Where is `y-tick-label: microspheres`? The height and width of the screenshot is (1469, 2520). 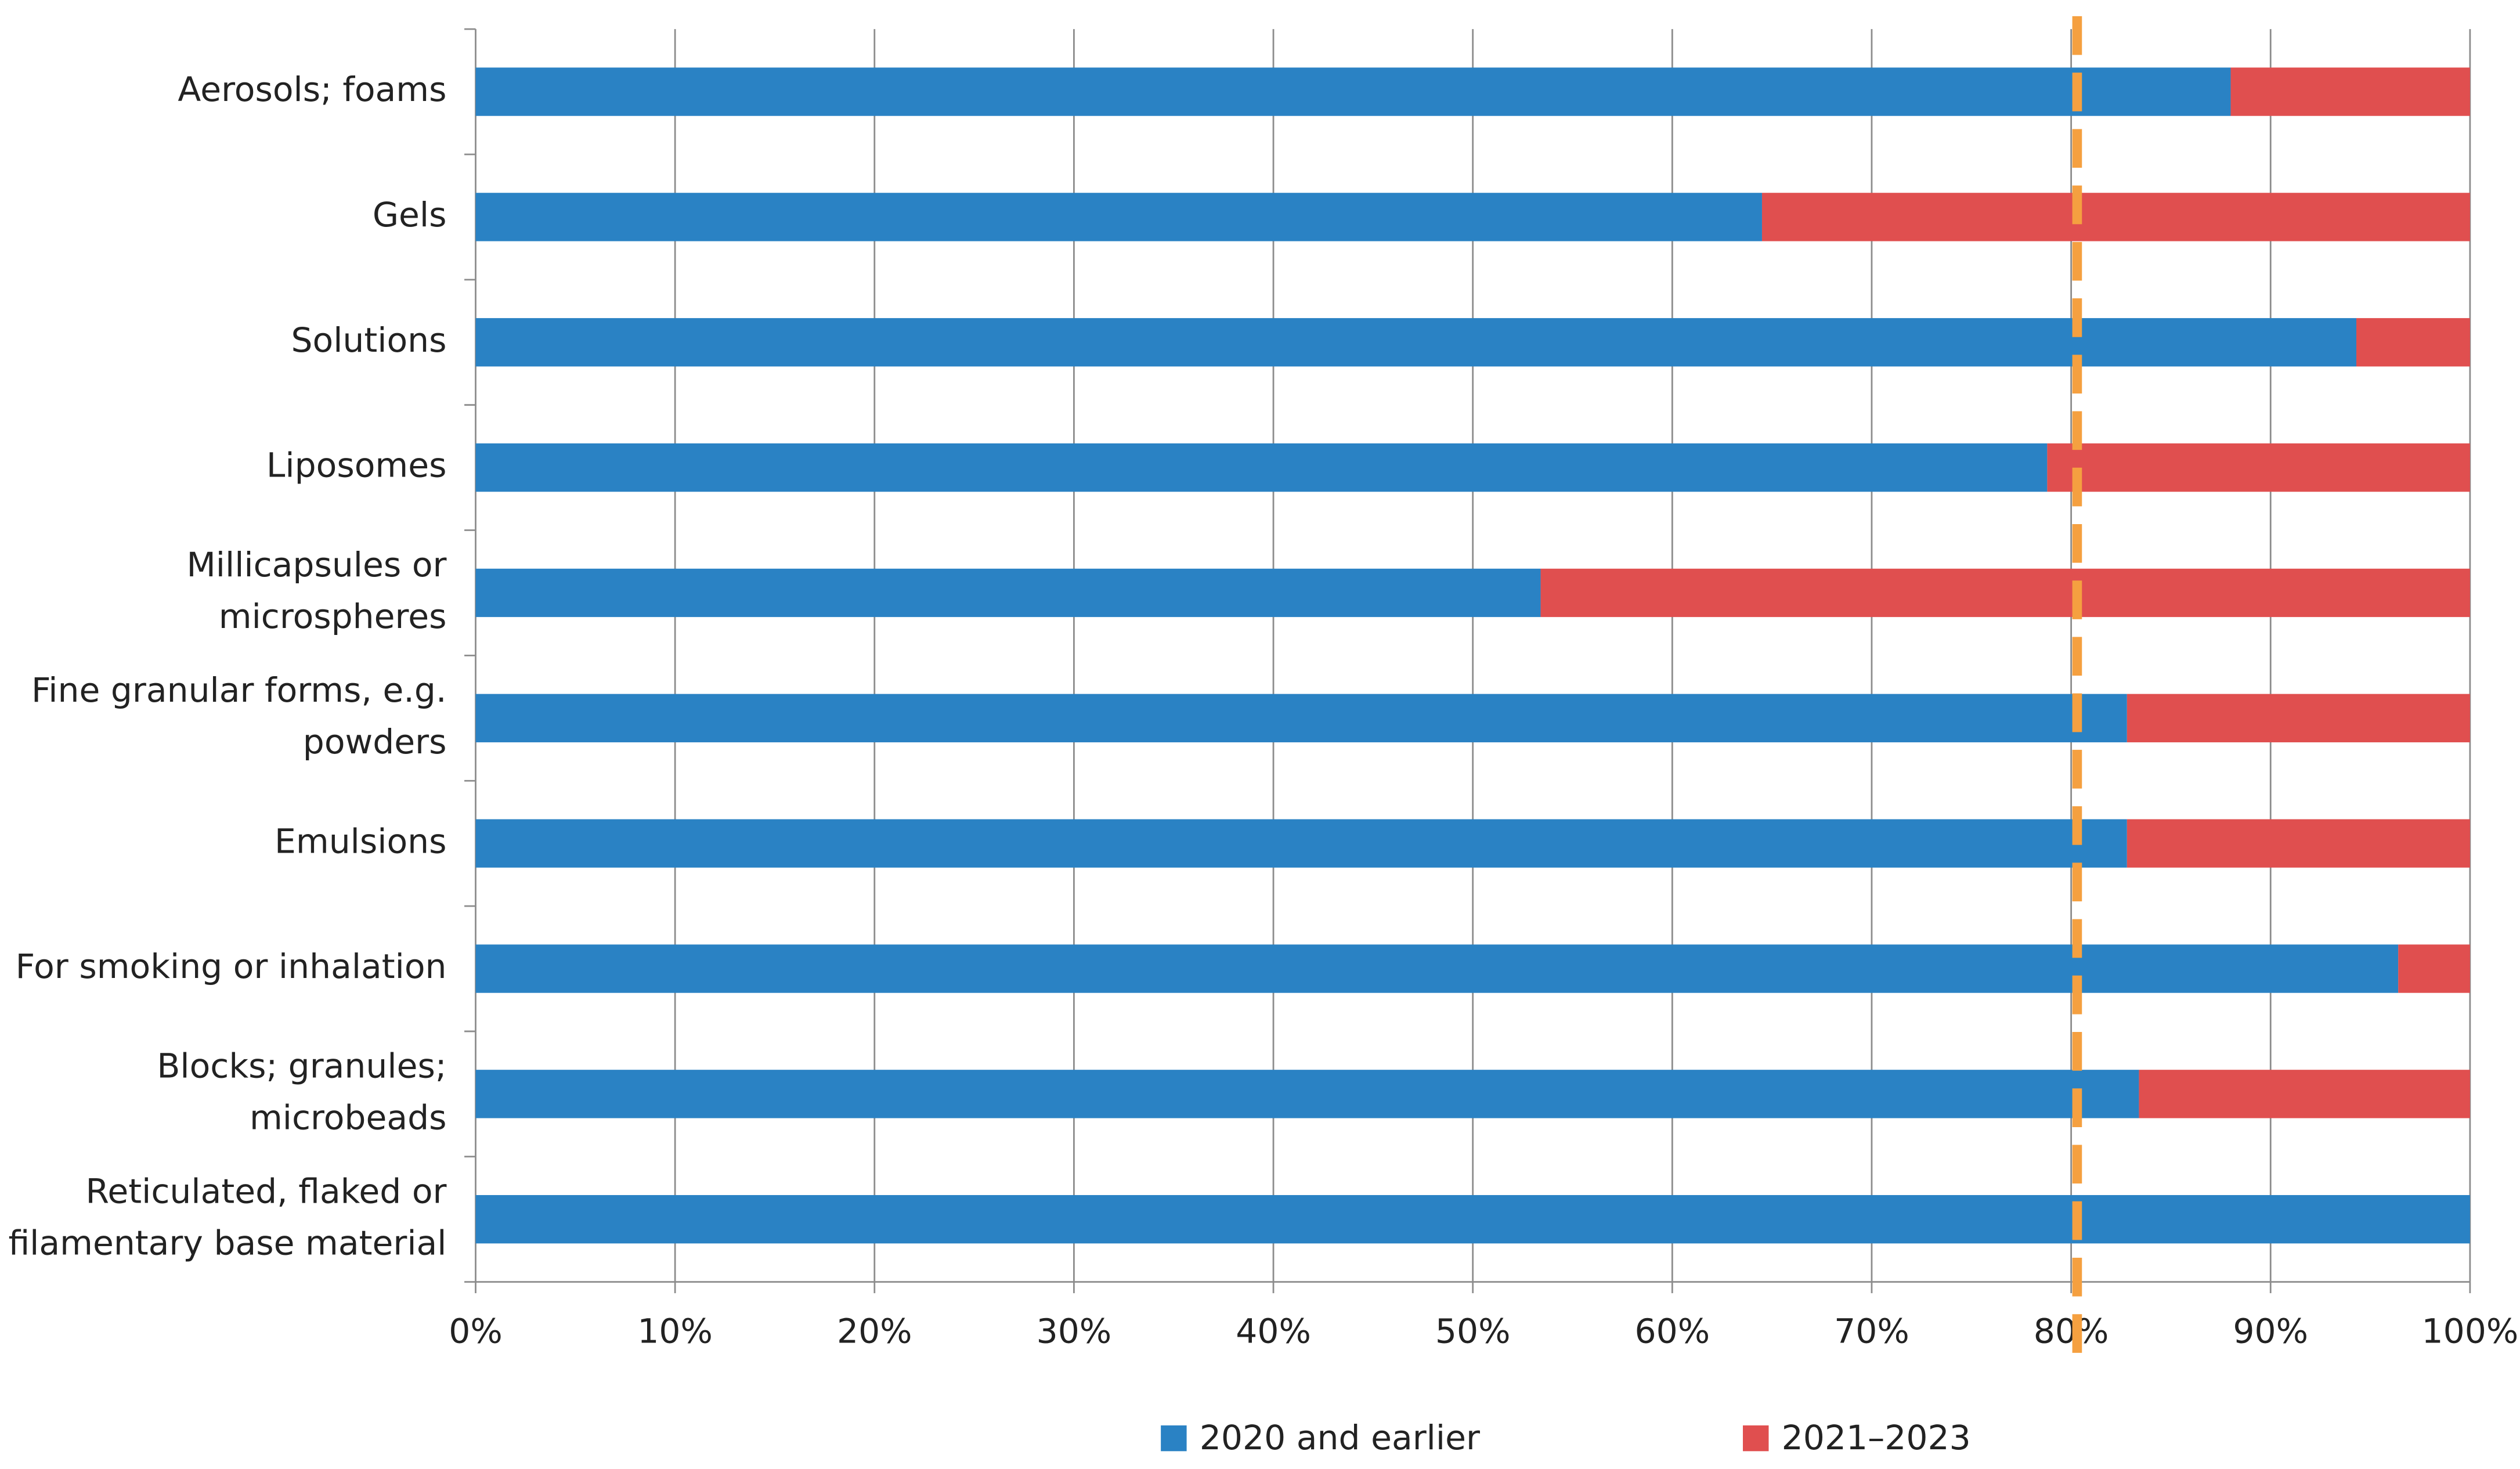
y-tick-label: microspheres is located at coordinates (333, 616).